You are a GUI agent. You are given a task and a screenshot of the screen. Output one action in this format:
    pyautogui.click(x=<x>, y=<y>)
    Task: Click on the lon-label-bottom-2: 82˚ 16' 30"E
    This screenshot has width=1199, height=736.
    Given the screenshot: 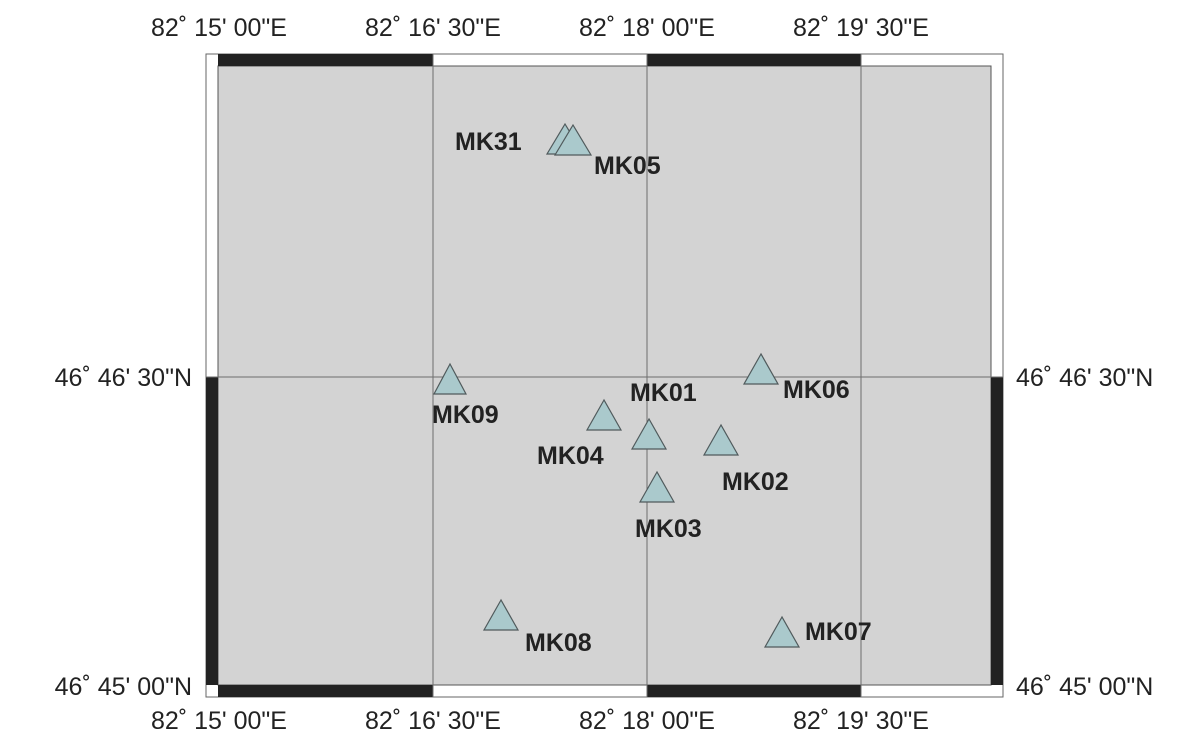 What is the action you would take?
    pyautogui.click(x=433, y=721)
    